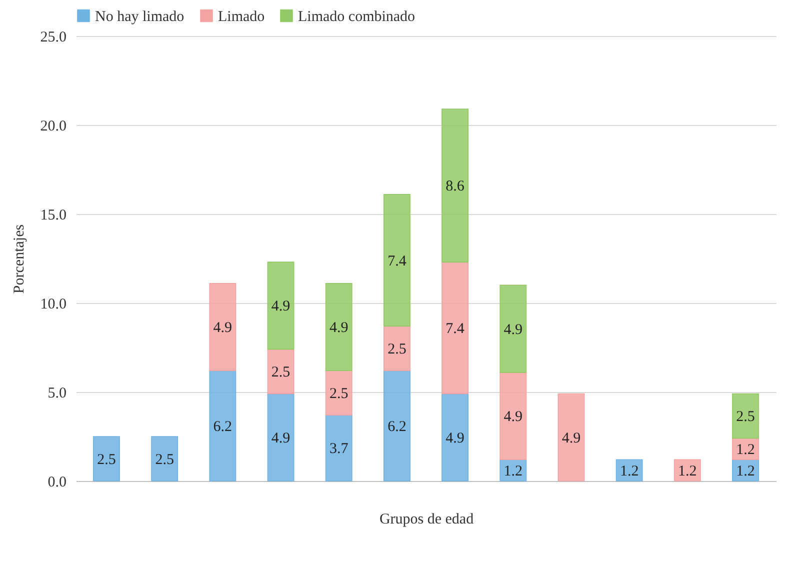  I want to click on y-tick-label: 0.0, so click(57, 482).